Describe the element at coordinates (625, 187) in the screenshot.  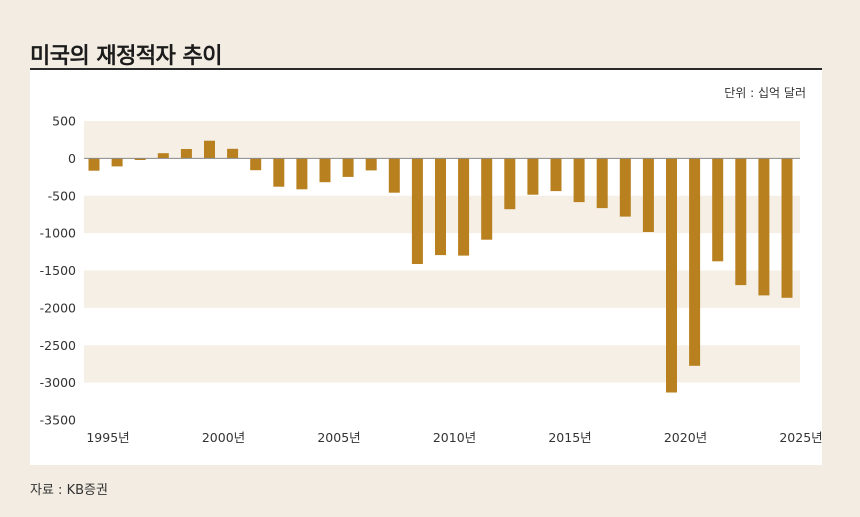
I see `bar-2018` at that location.